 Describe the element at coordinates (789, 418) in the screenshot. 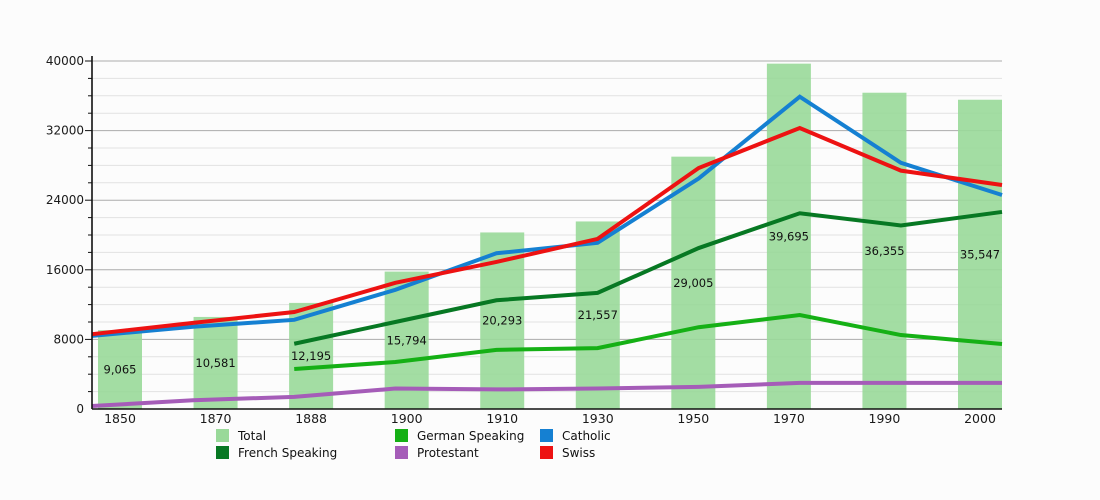

I see `x-axis-tick-label: 1970` at that location.